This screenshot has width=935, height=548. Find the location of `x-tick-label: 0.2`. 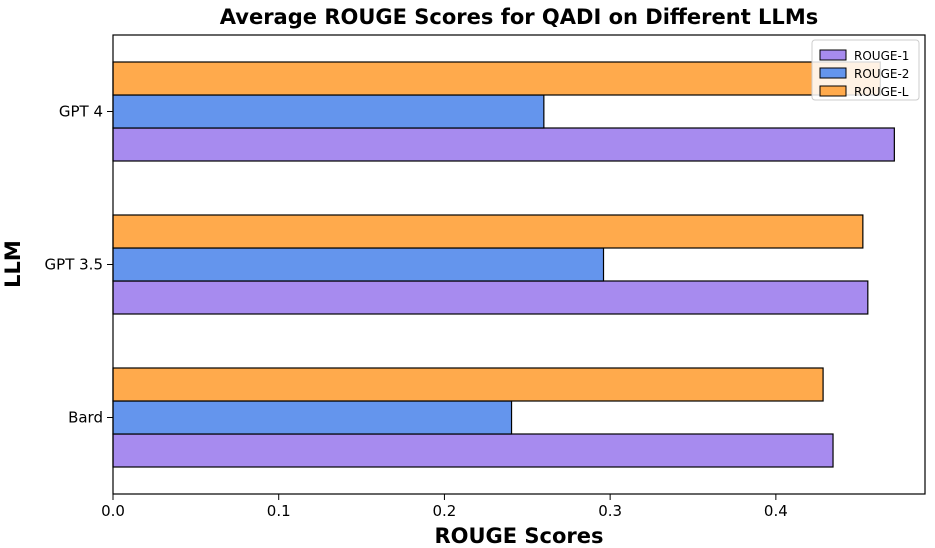

x-tick-label: 0.2 is located at coordinates (444, 511).